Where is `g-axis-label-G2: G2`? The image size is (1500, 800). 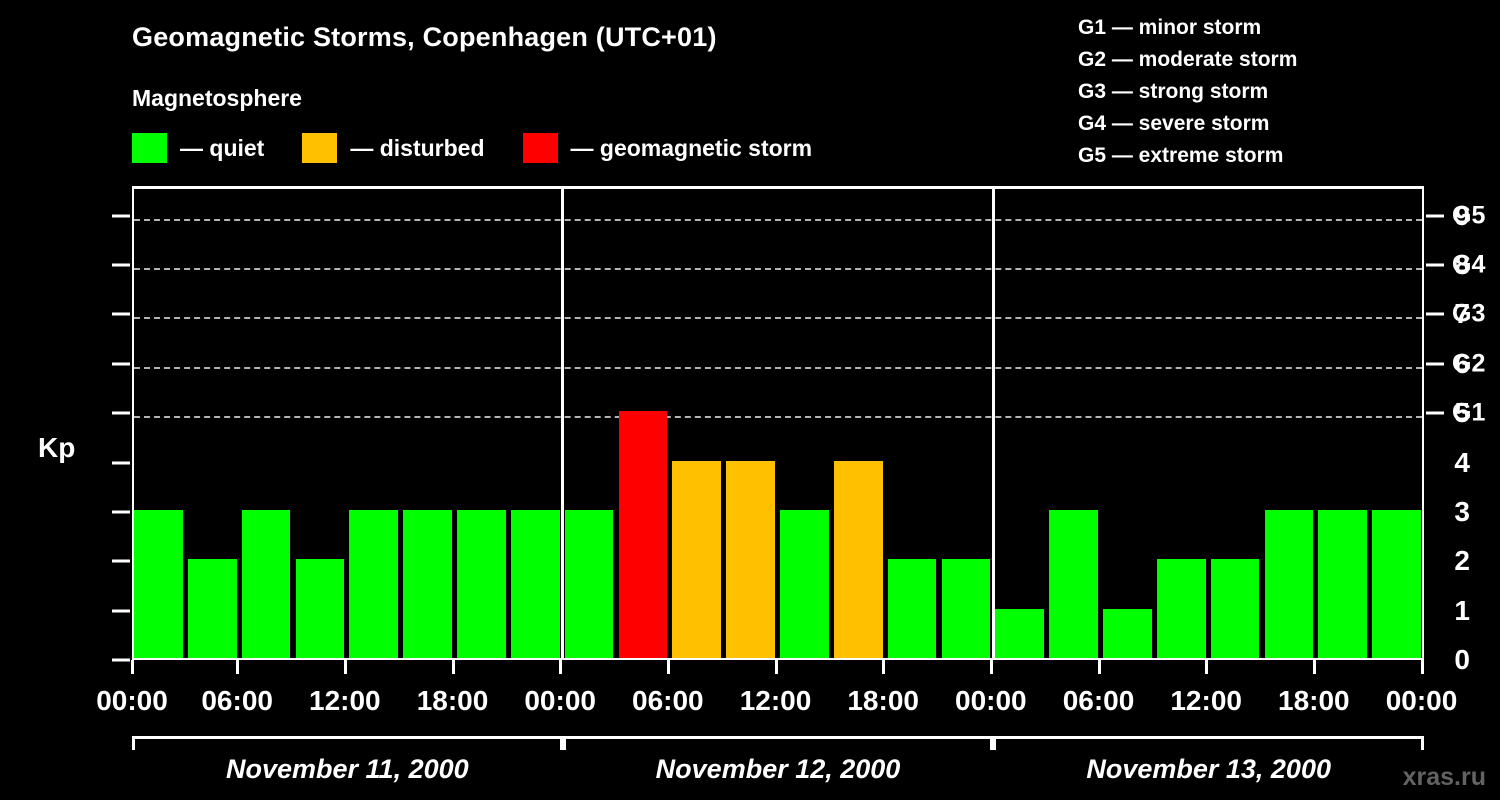 g-axis-label-G2: G2 is located at coordinates (1469, 363).